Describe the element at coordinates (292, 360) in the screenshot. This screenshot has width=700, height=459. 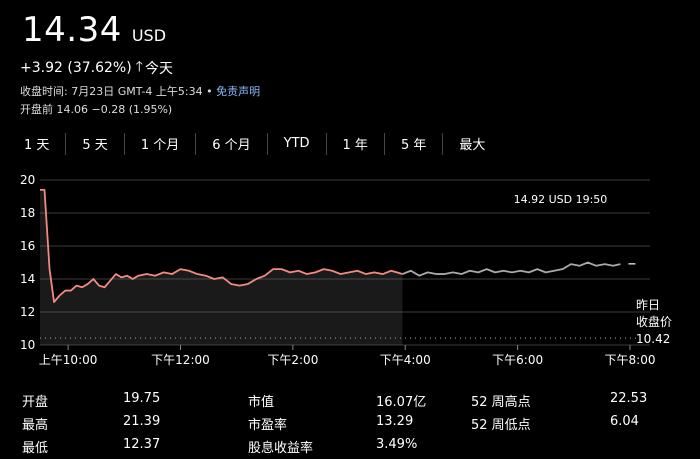
I see `x-tick-label: 下午2:00` at that location.